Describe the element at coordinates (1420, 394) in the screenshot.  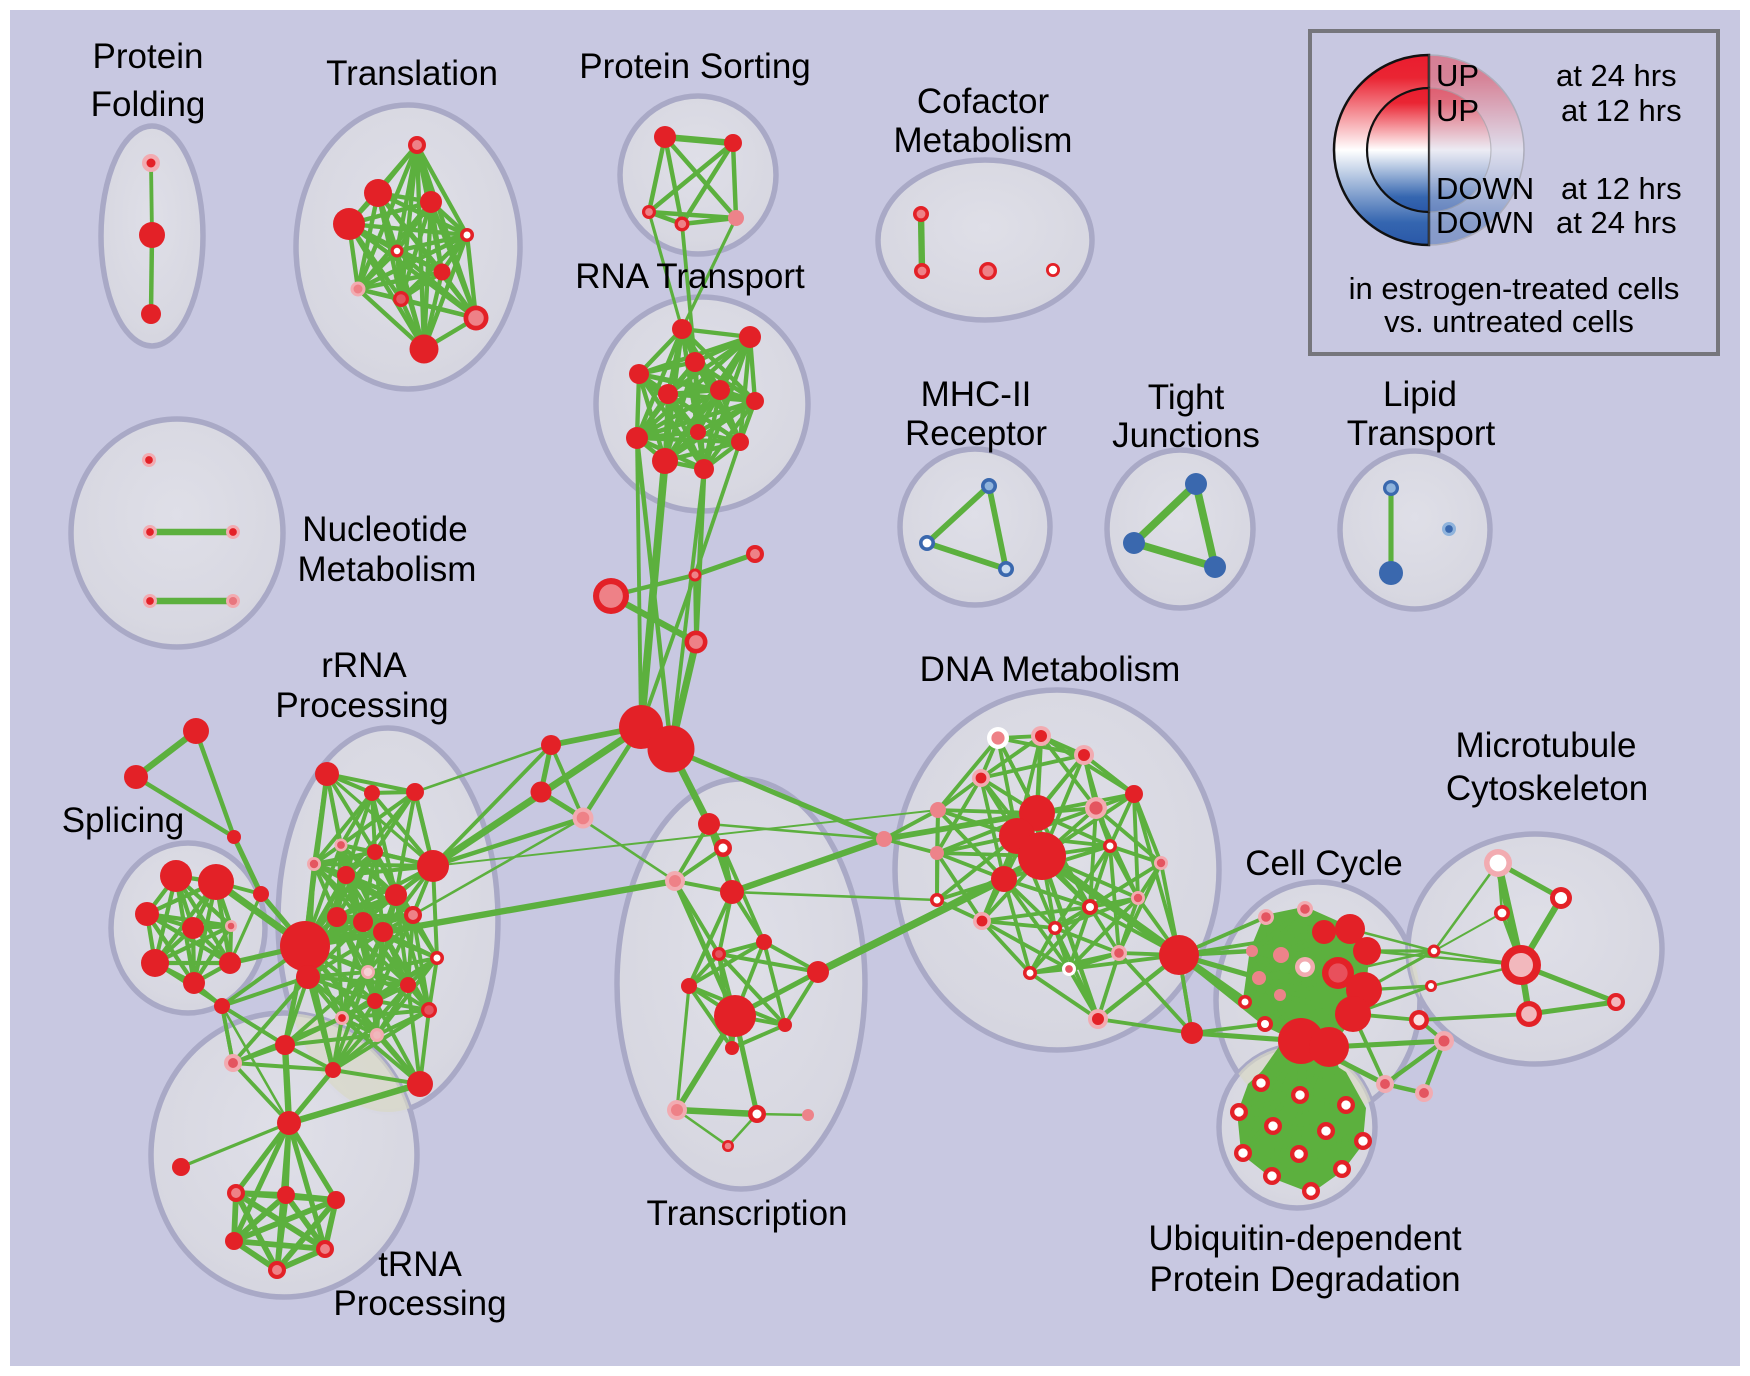
I see `svg-text: Lipid` at that location.